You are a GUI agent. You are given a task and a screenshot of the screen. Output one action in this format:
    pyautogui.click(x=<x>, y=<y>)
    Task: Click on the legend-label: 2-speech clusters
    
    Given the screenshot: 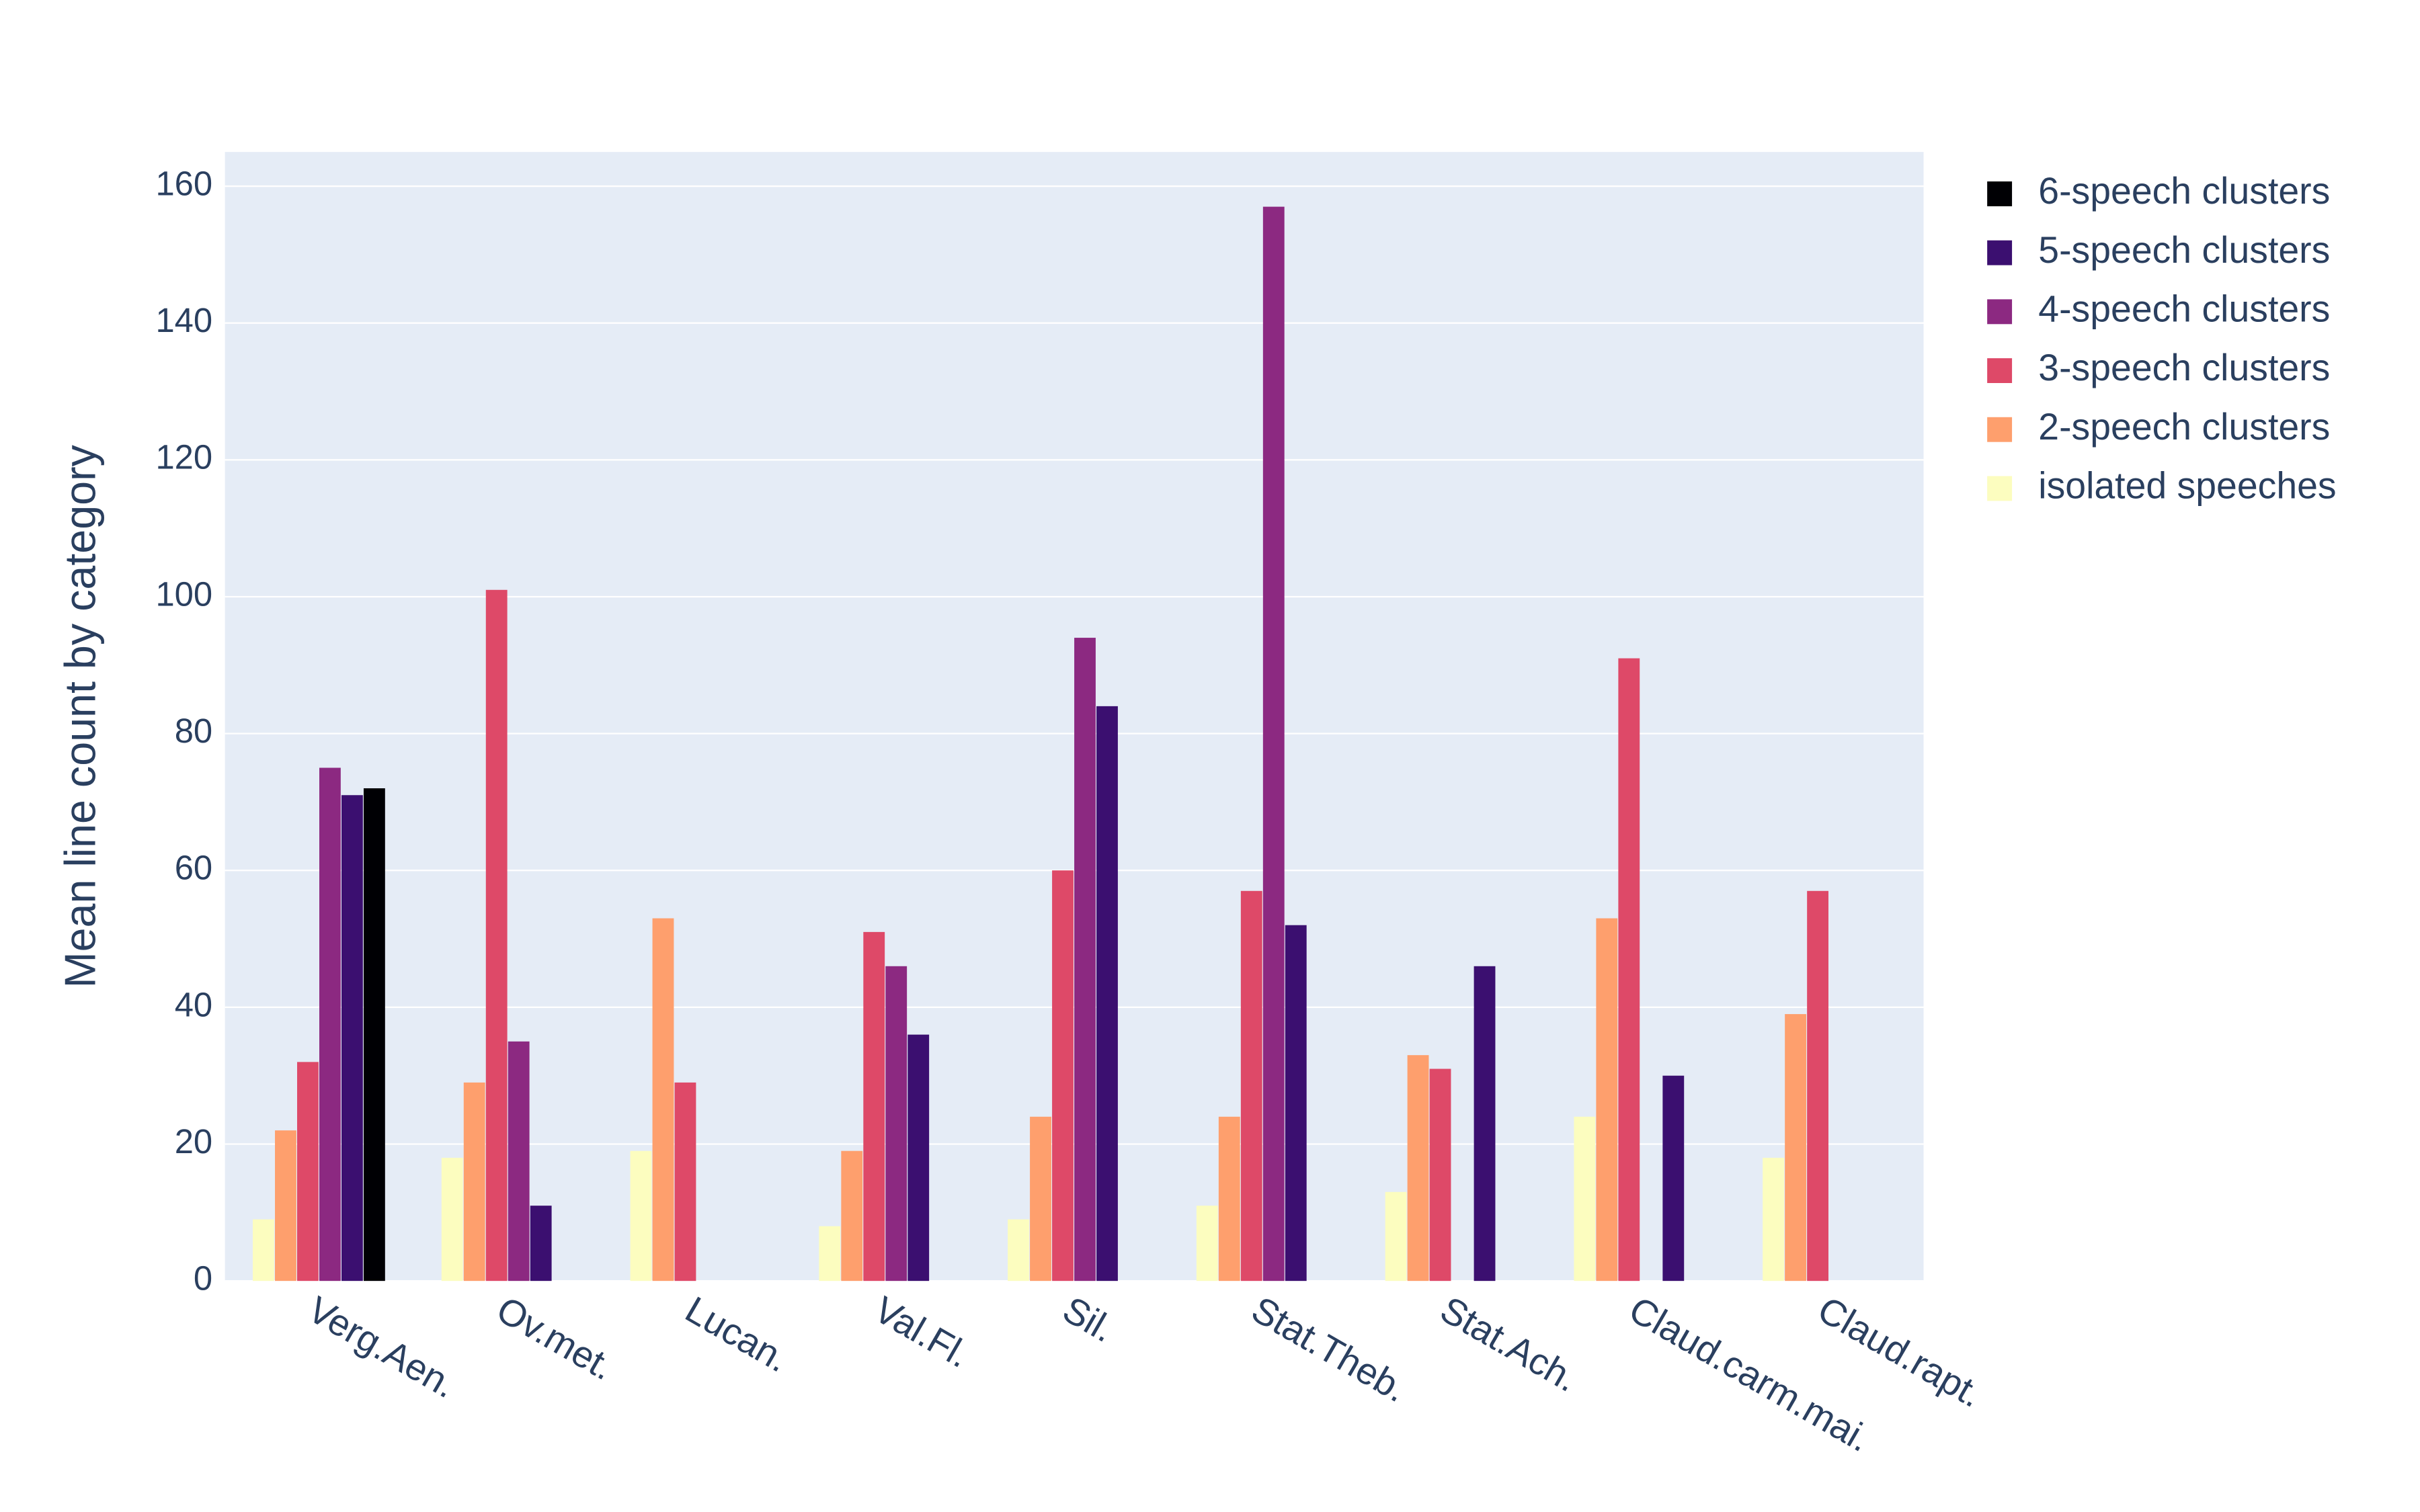 What is the action you would take?
    pyautogui.click(x=2184, y=427)
    